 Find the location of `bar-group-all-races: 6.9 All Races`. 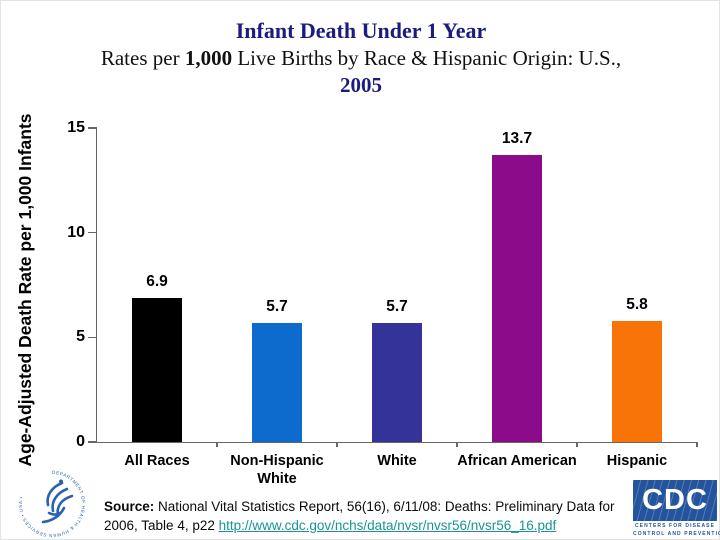

bar-group-all-races: 6.9 All Races is located at coordinates (157, 298).